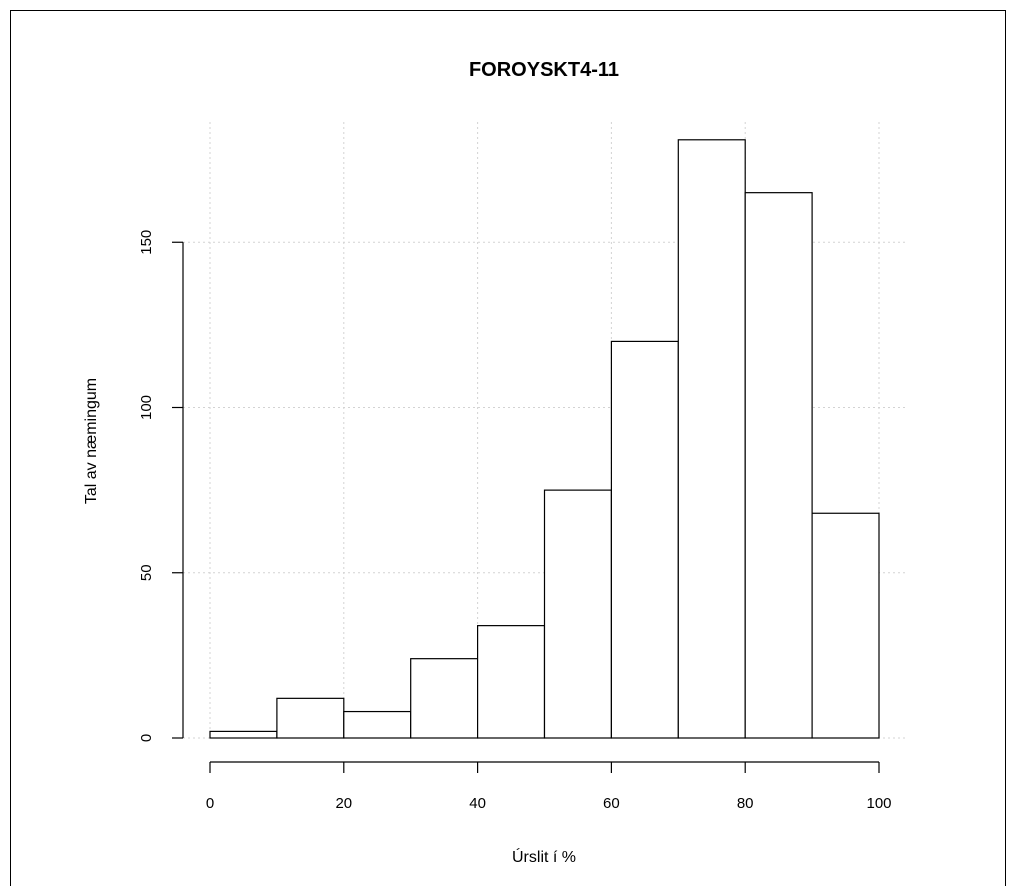 The height and width of the screenshot is (888, 1018). Describe the element at coordinates (745, 803) in the screenshot. I see `x-tick-label: 80` at that location.